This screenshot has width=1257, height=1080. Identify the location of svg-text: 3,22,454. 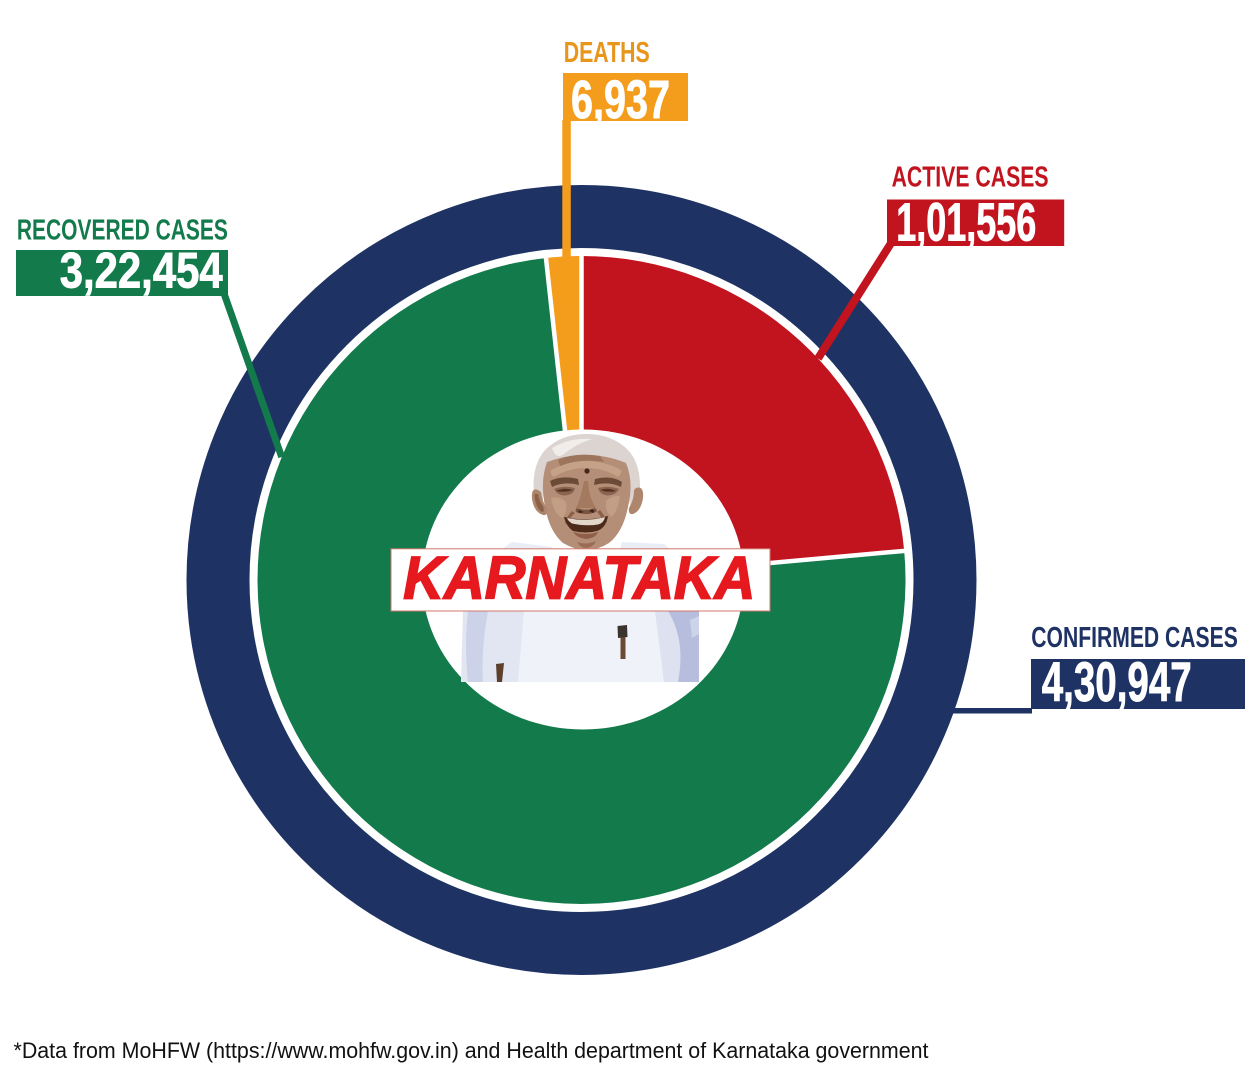
(141, 271).